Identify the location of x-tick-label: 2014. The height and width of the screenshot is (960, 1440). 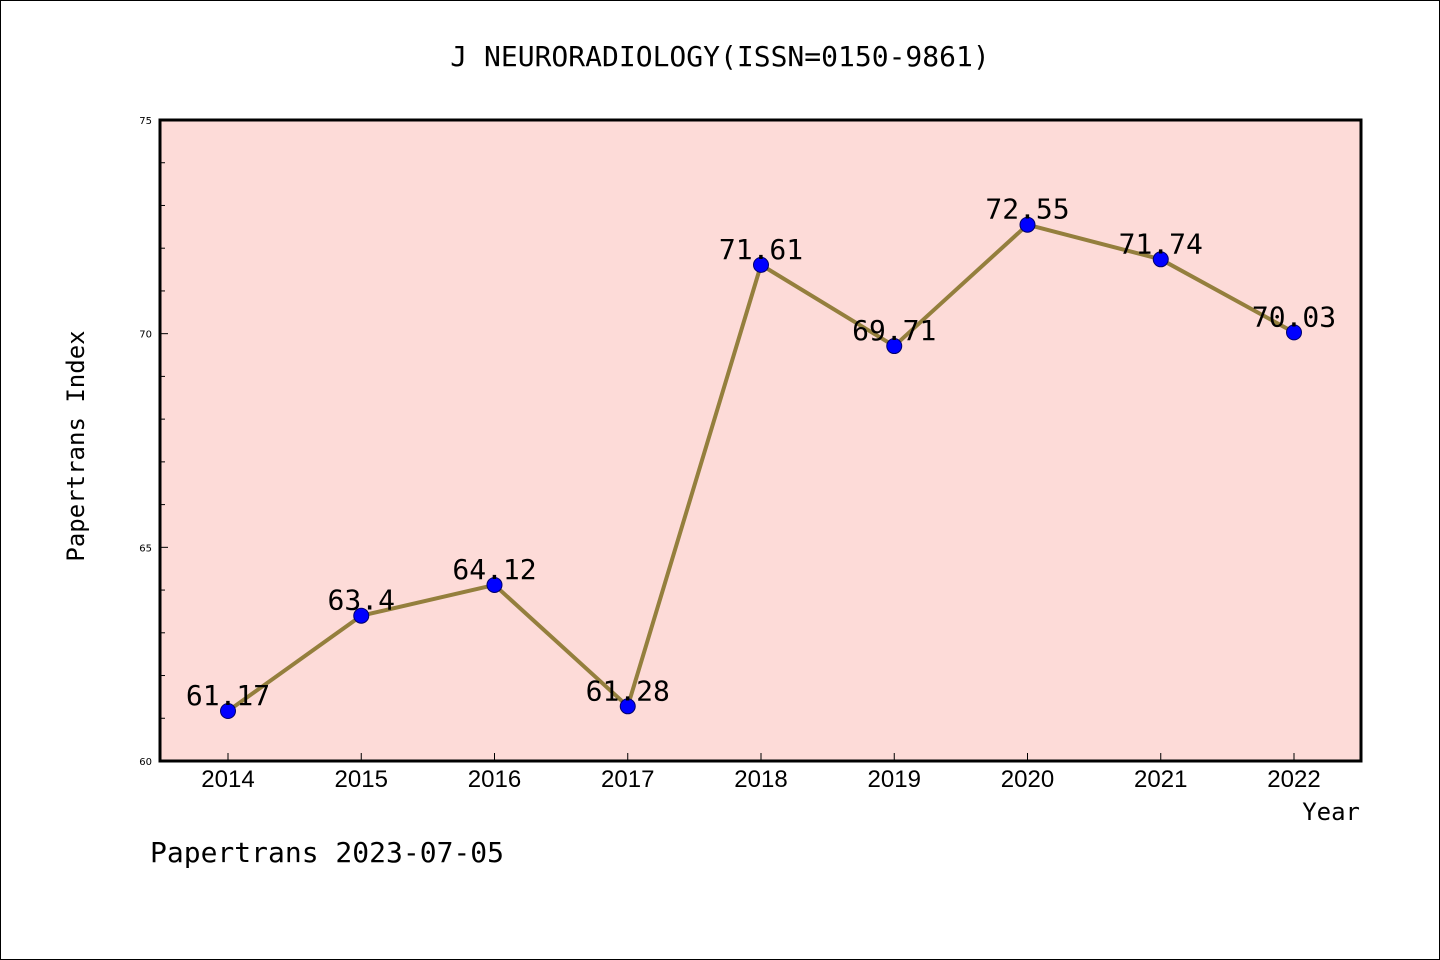
(227, 779).